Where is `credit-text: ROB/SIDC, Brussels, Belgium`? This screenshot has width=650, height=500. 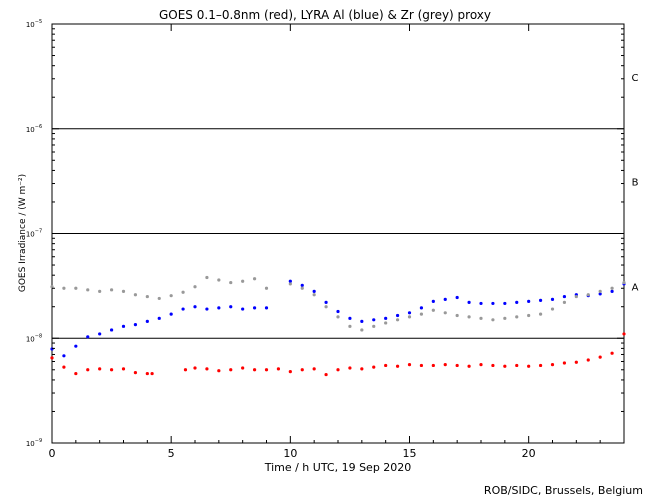
credit-text: ROB/SIDC, Brussels, Belgium is located at coordinates (563, 490).